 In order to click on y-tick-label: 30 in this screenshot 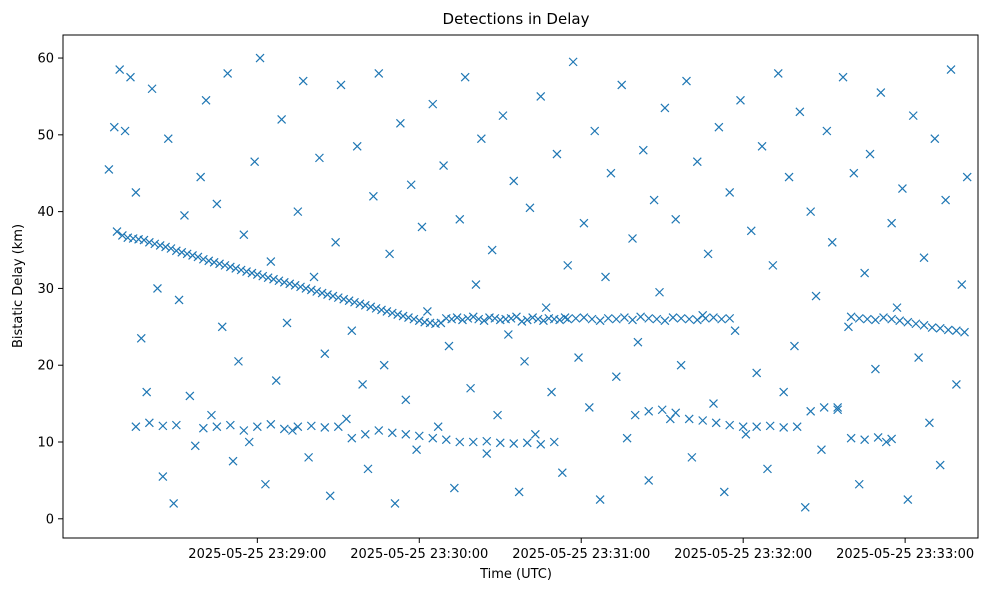, I will do `click(45, 289)`.